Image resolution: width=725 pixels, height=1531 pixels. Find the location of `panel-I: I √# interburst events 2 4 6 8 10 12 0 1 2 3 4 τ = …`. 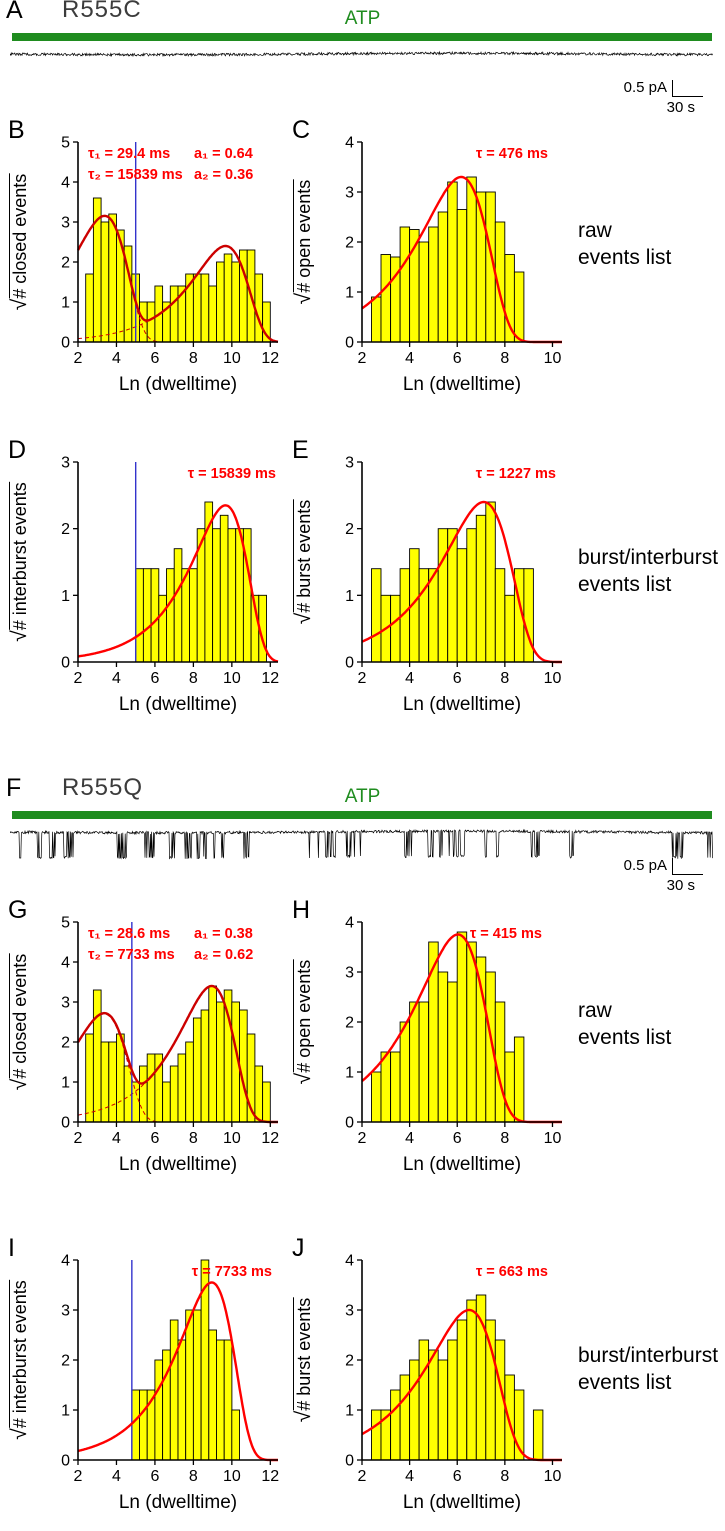

panel-I: I √# interburst events 2 4 6 8 10 12 0 1 2 3 4 τ = … is located at coordinates (147, 1377).